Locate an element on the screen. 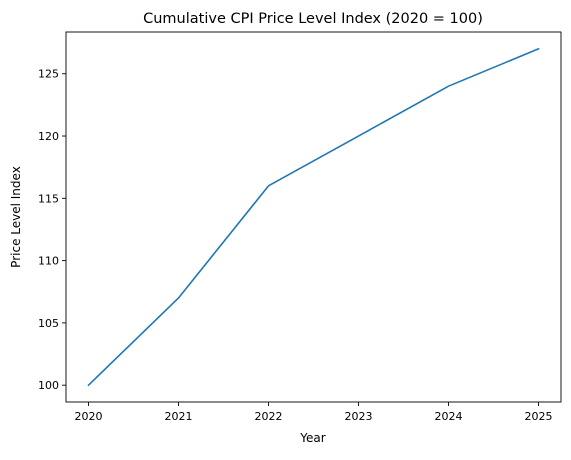 This screenshot has width=571, height=460. y-tick-label: 125 is located at coordinates (48, 74).